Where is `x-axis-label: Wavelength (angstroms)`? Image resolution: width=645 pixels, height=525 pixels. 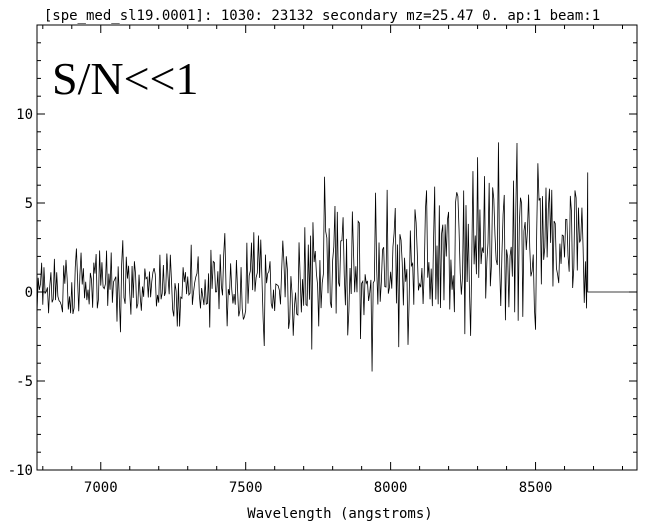
x-axis-label: Wavelength (angstroms) is located at coordinates (339, 514).